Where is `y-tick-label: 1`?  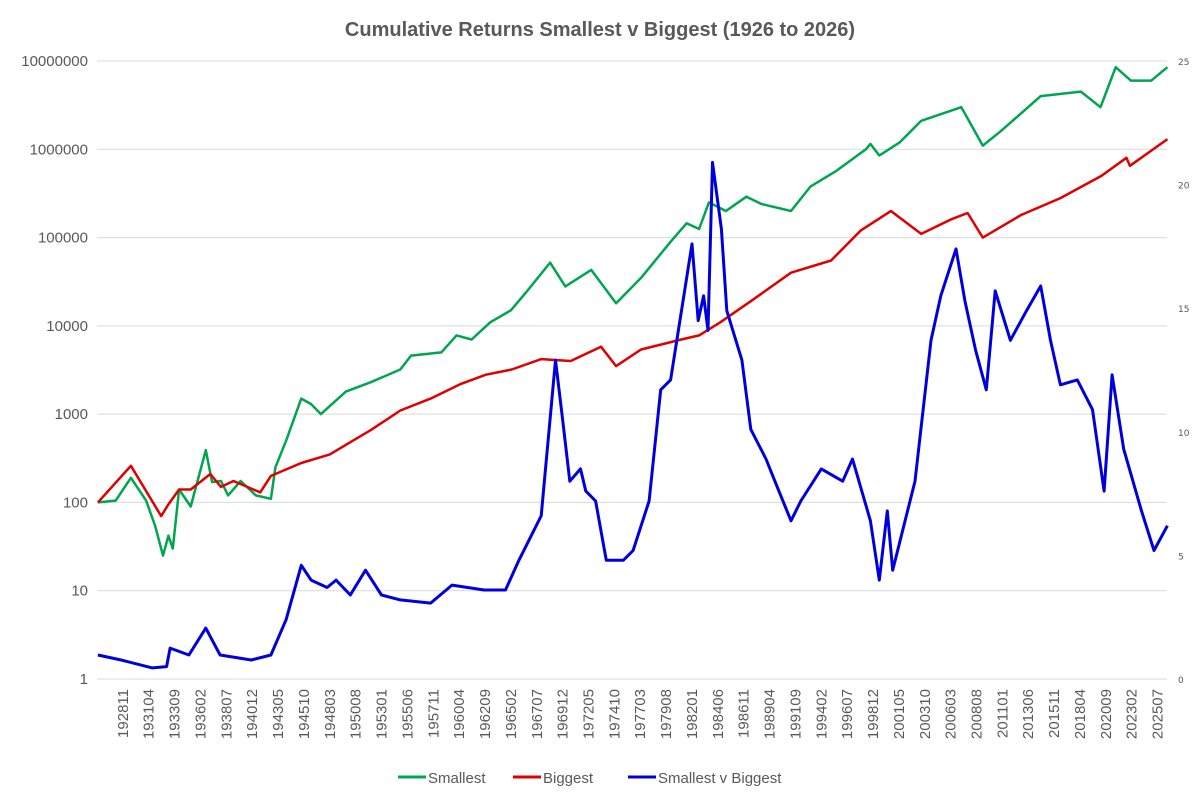 y-tick-label: 1 is located at coordinates (84, 679).